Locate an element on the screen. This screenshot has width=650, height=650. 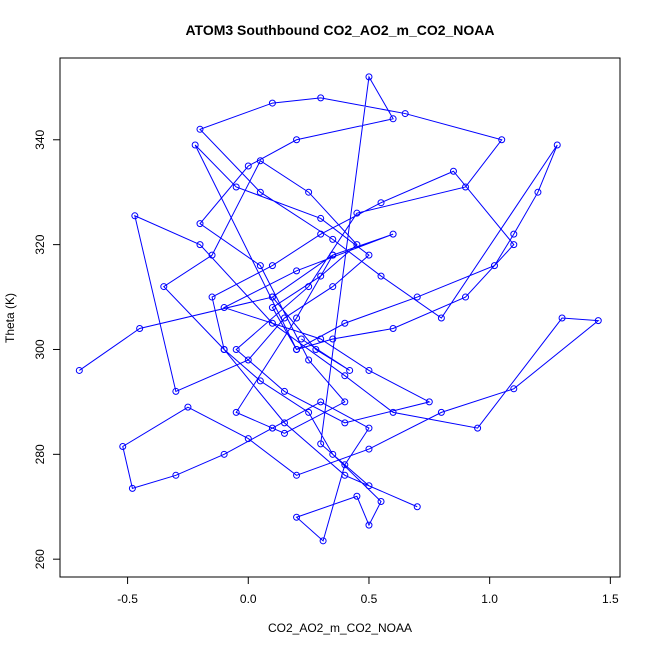
x-tick-label: -0.5 is located at coordinates (127, 599).